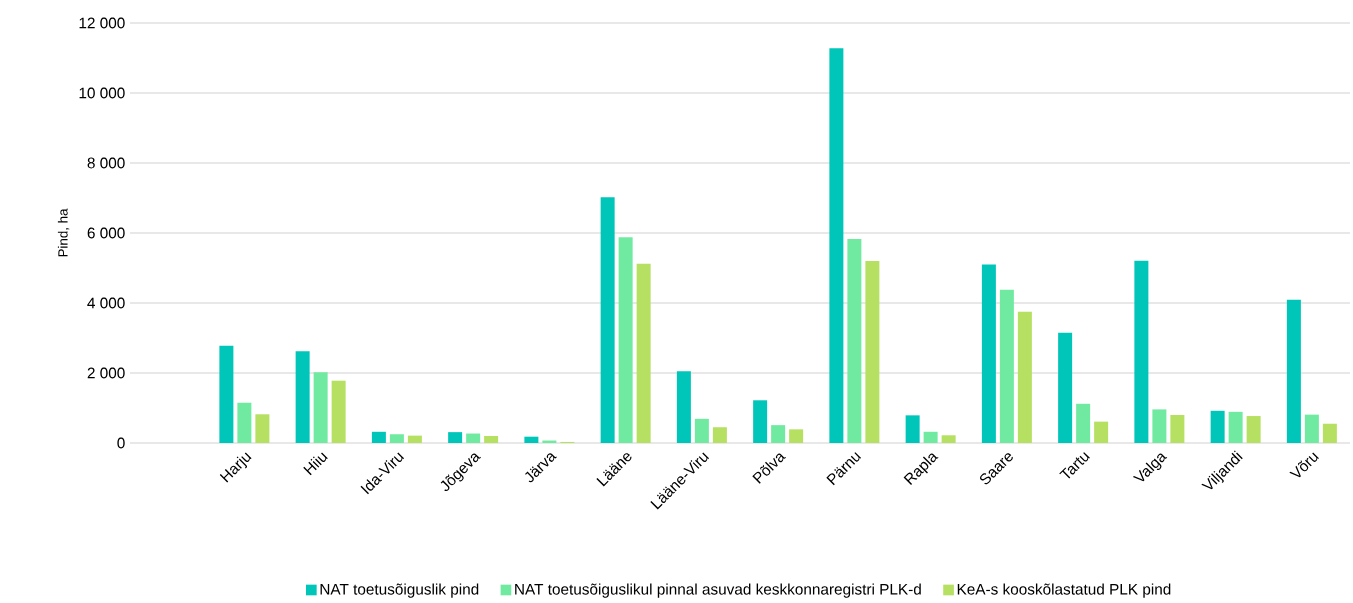  Describe the element at coordinates (102, 93) in the screenshot. I see `y-tick-label: 10 000` at that location.